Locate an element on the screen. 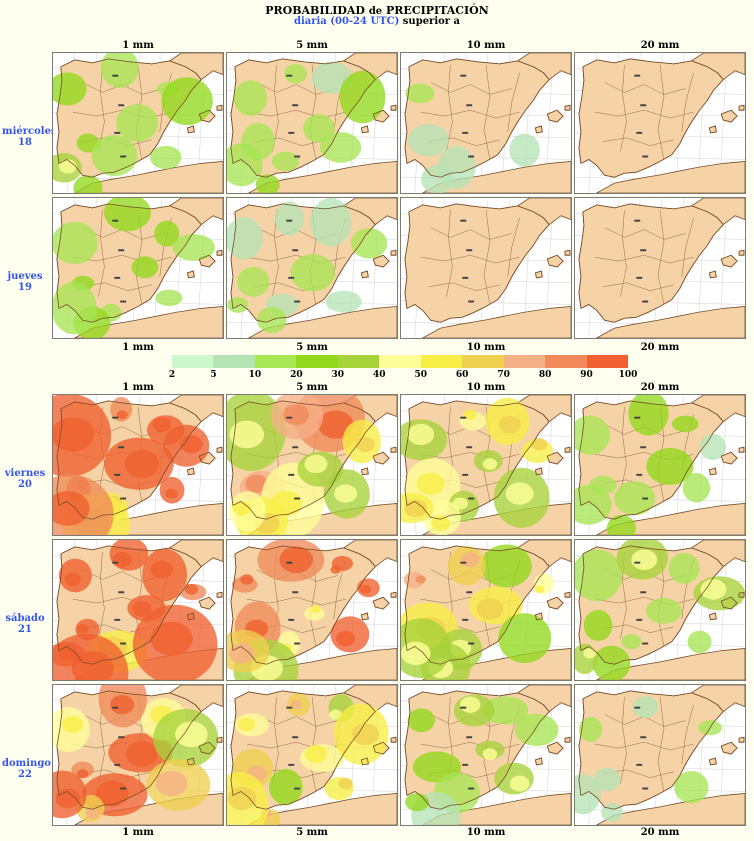  day-name: domingo is located at coordinates (26, 763).